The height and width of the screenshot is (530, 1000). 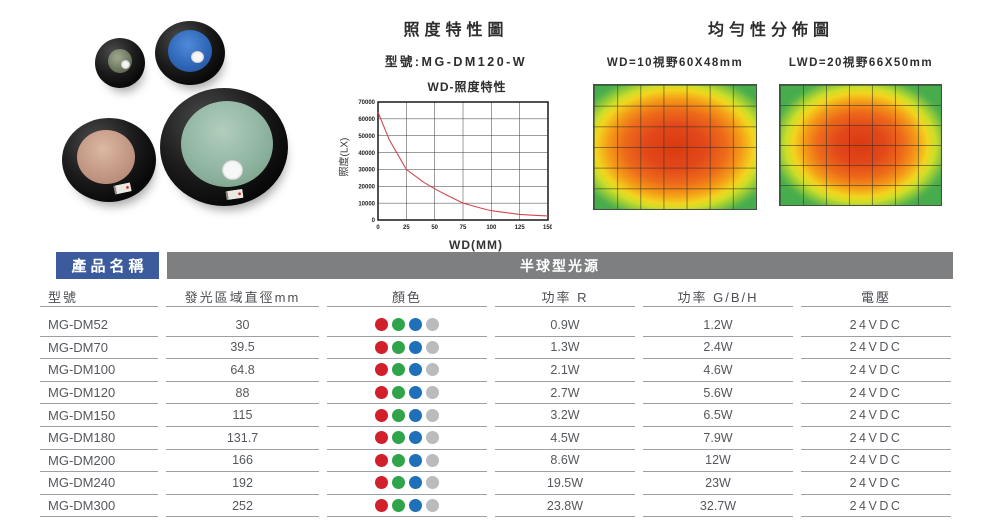 What do you see at coordinates (876, 296) in the screenshot?
I see `col-header-voltage: 電壓` at bounding box center [876, 296].